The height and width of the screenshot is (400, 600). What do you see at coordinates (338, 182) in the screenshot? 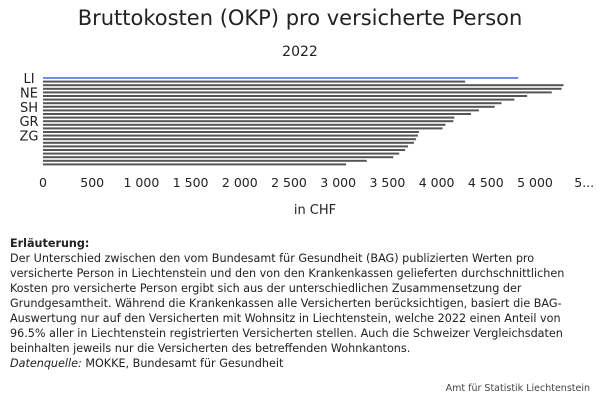
I see `x-tick-label: 3 000` at bounding box center [338, 182].